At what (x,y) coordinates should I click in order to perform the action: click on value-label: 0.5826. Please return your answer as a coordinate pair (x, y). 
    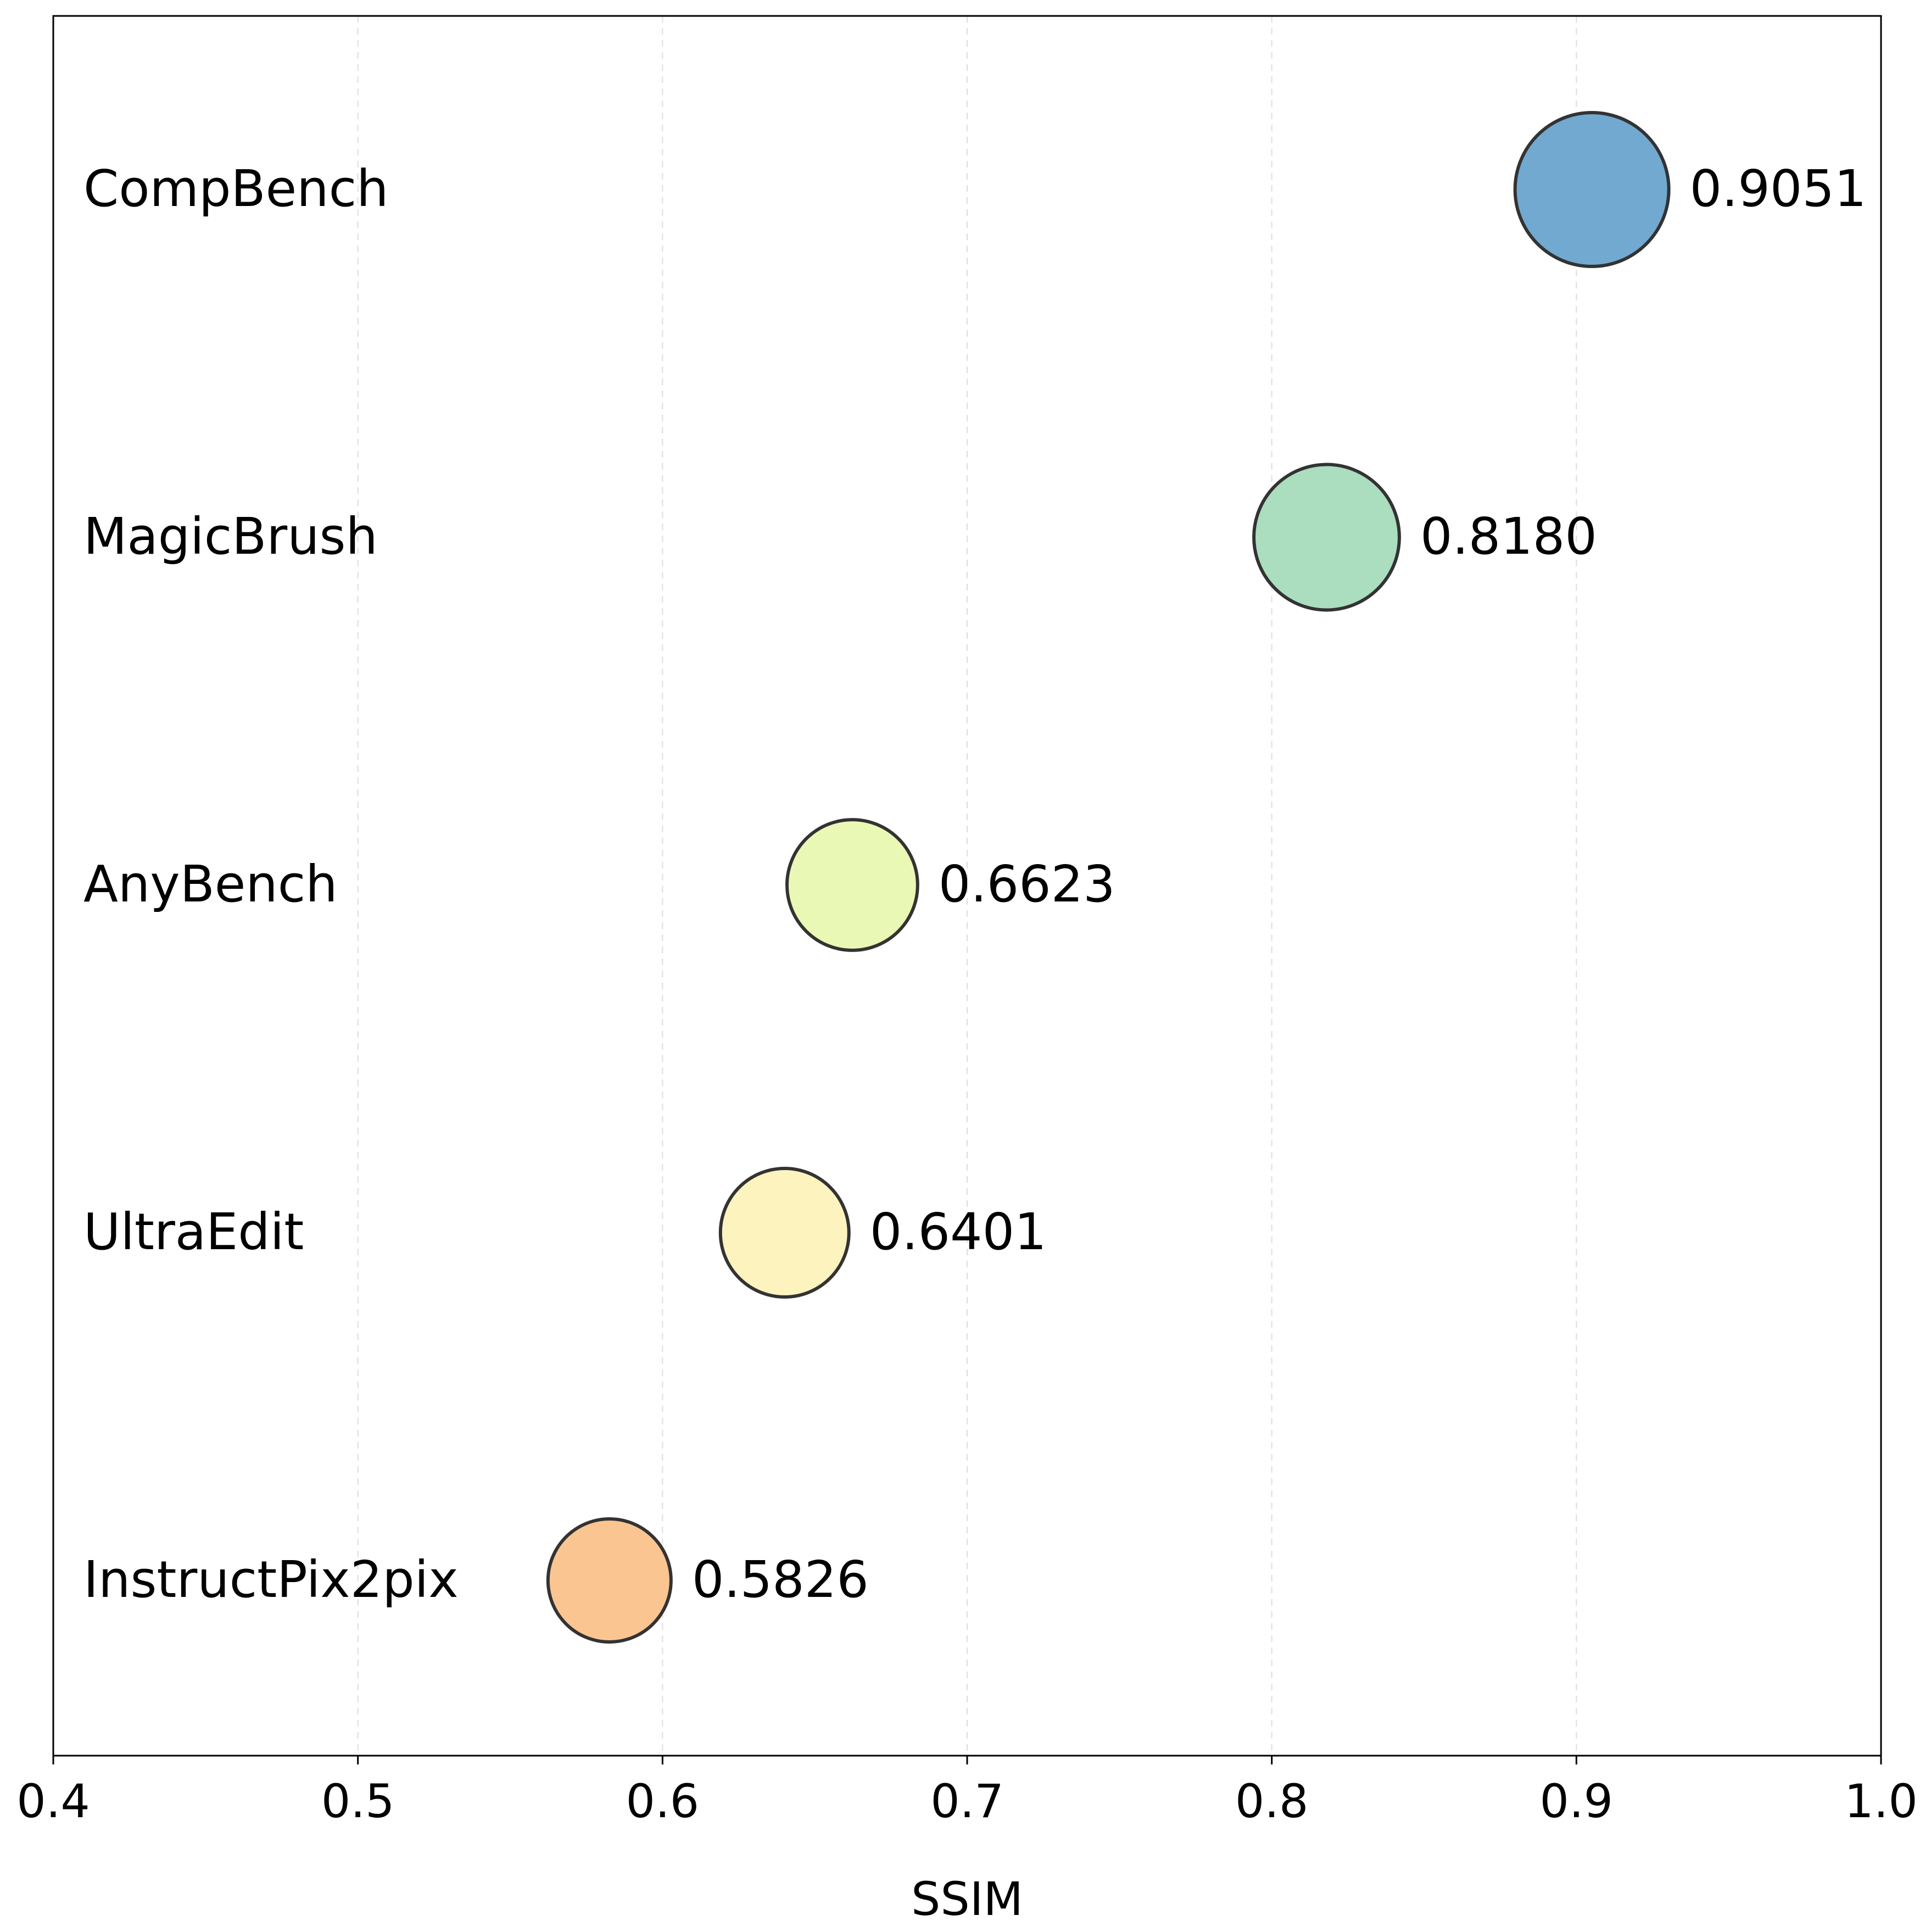
    Looking at the image, I should click on (780, 1579).